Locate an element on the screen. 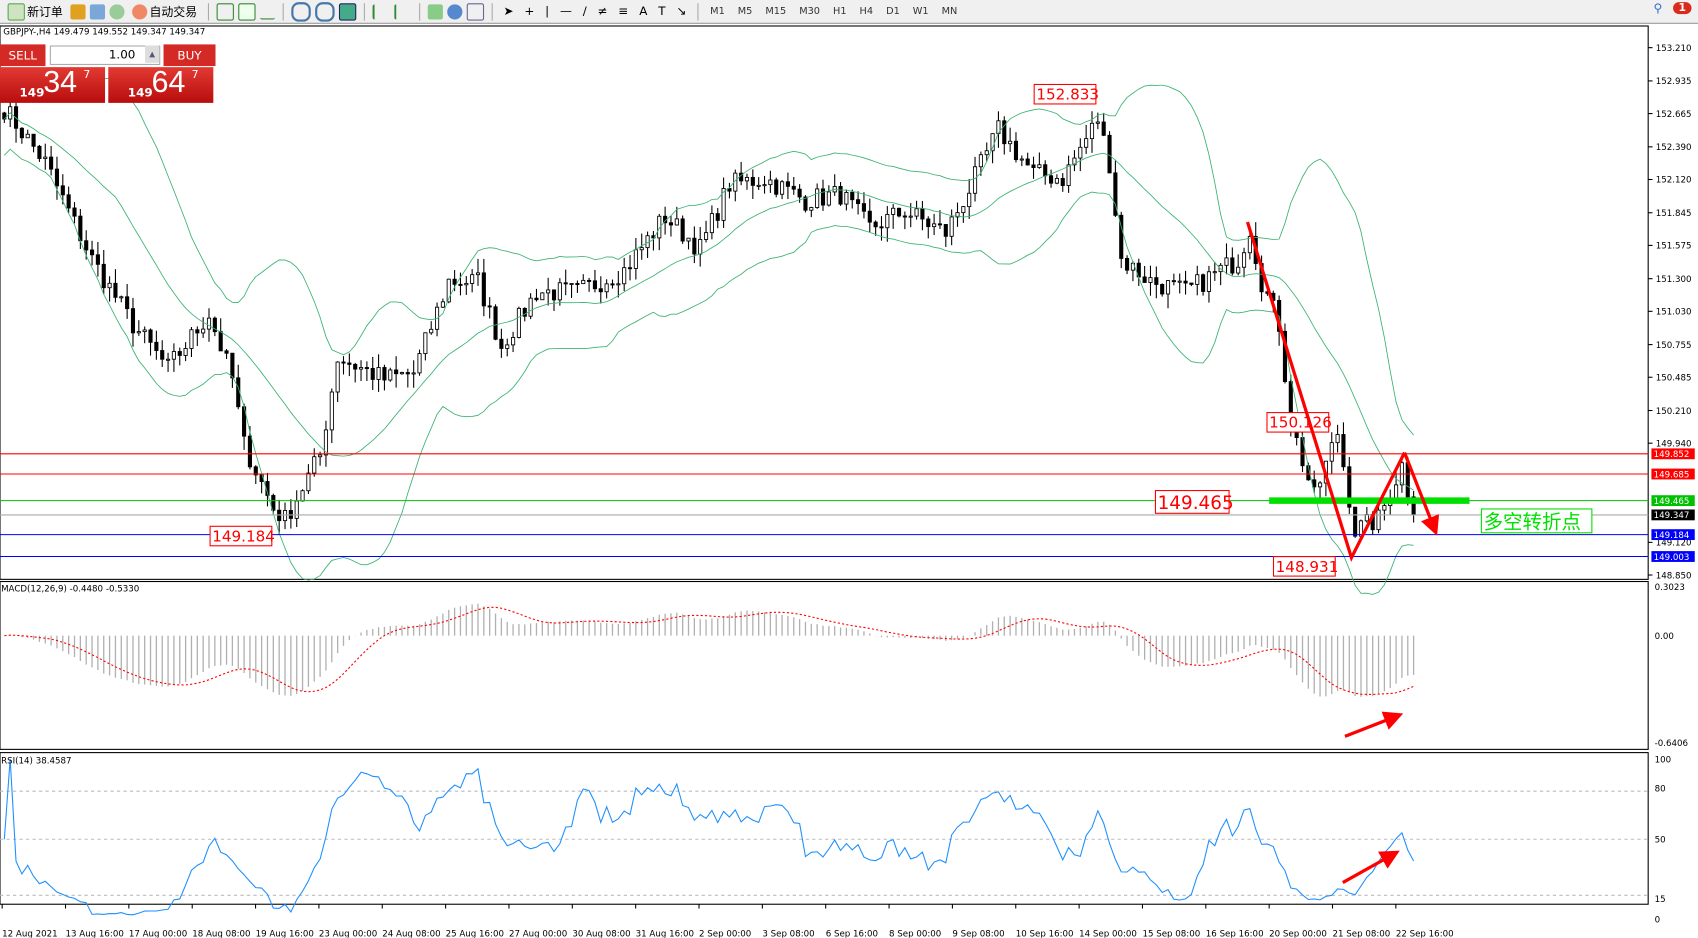  timeframe-m1: M1 is located at coordinates (717, 11).